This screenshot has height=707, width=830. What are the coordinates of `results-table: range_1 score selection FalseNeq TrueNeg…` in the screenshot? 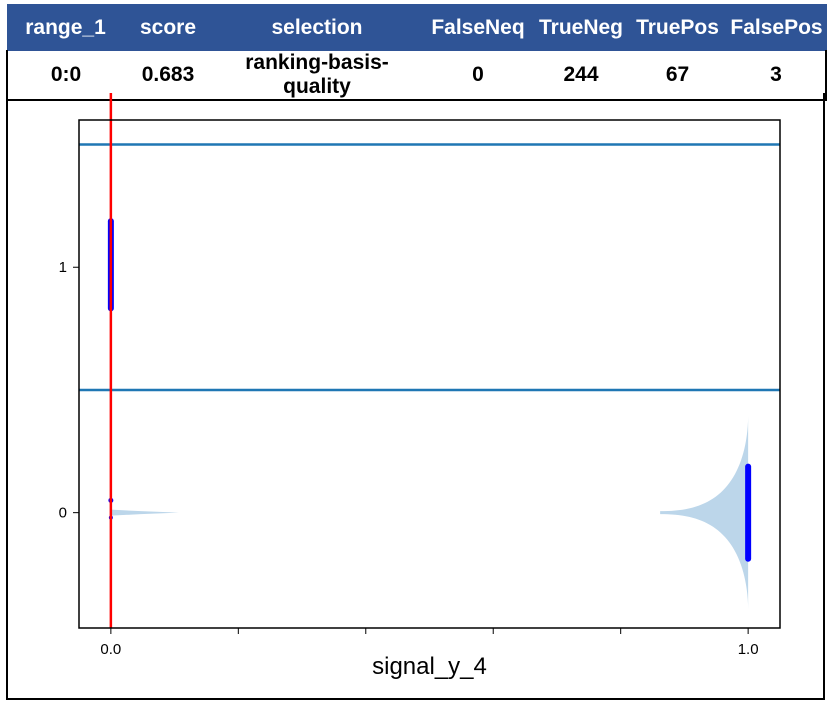 It's located at (416, 52).